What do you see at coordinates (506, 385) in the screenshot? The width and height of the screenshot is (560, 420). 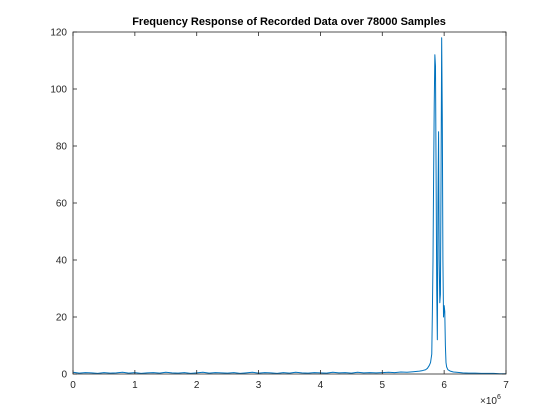 I see `x-tick-label-7: 7` at bounding box center [506, 385].